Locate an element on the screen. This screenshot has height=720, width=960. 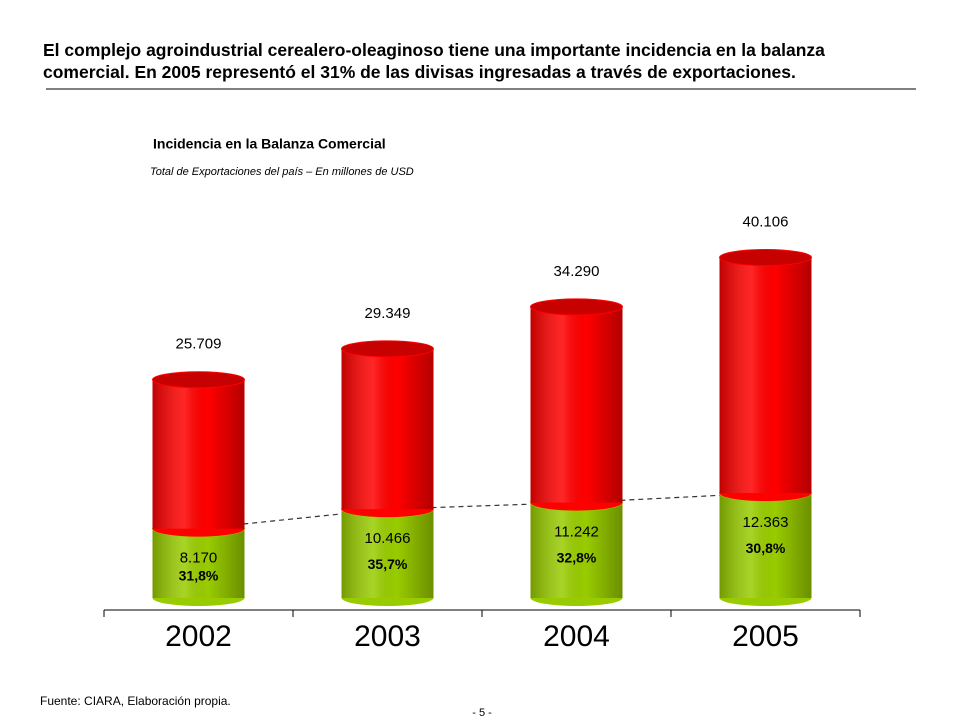
total-label: 34.290 is located at coordinates (577, 271).